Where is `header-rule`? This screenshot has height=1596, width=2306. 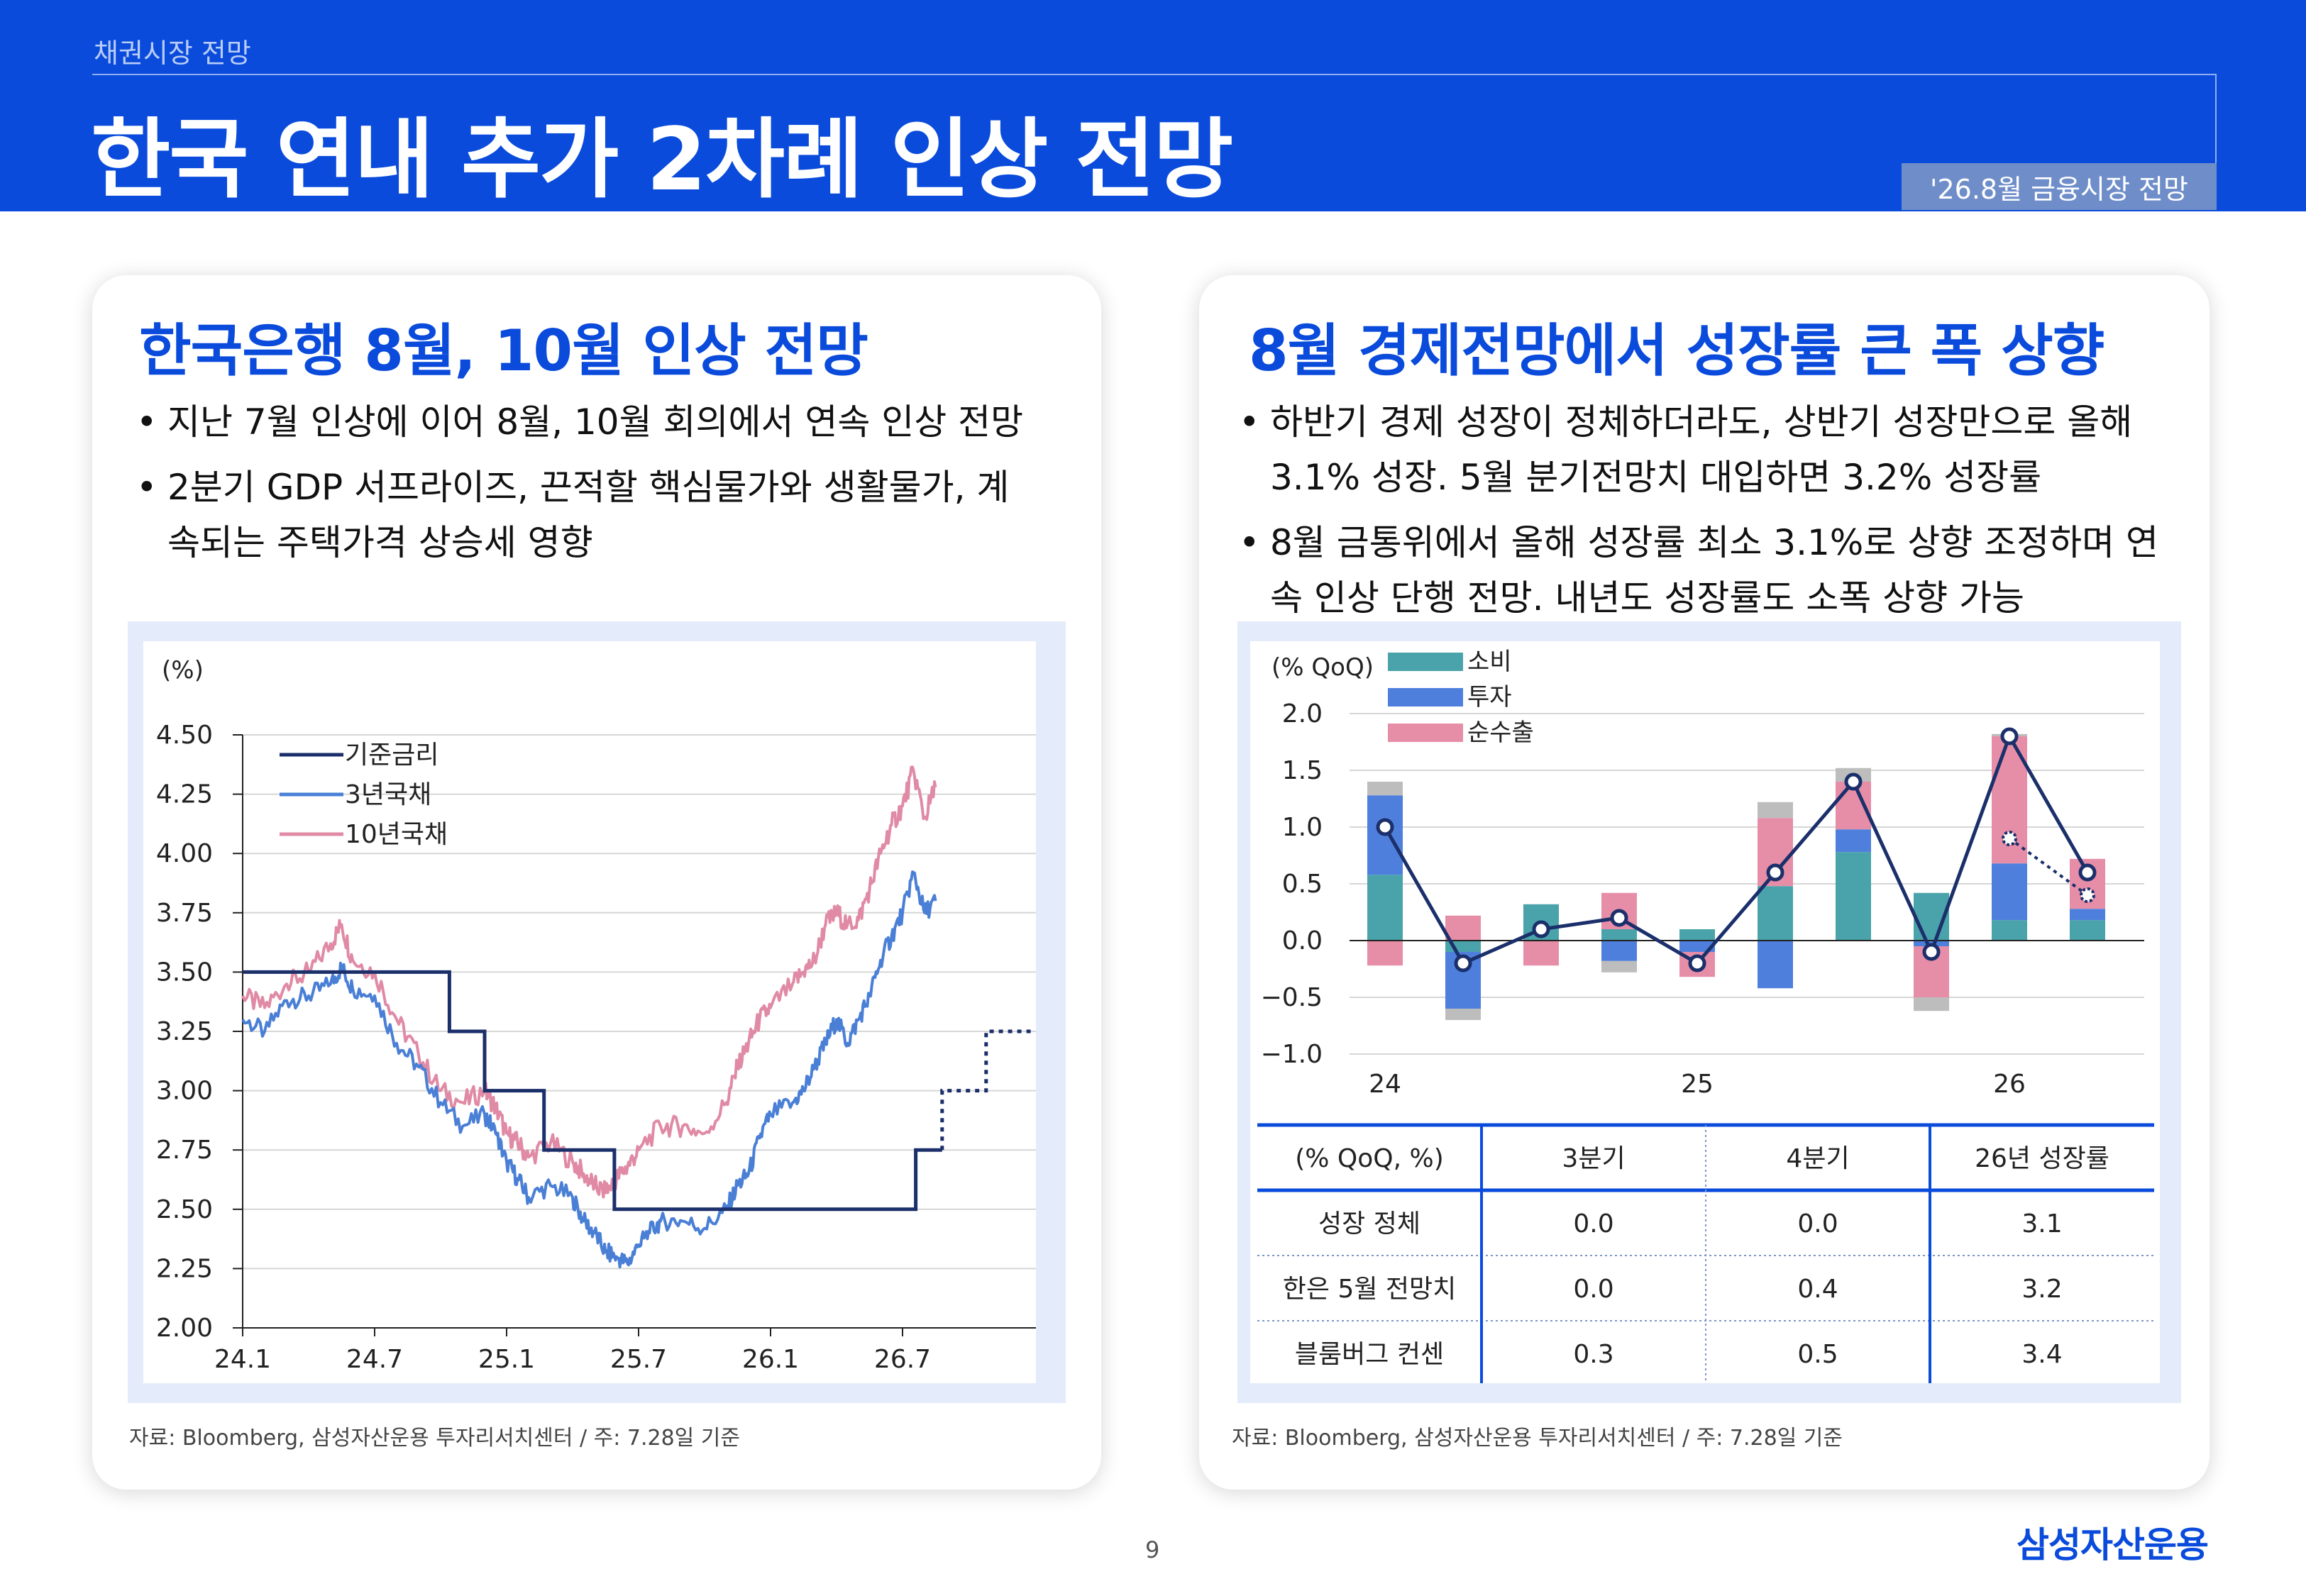 header-rule is located at coordinates (1154, 74).